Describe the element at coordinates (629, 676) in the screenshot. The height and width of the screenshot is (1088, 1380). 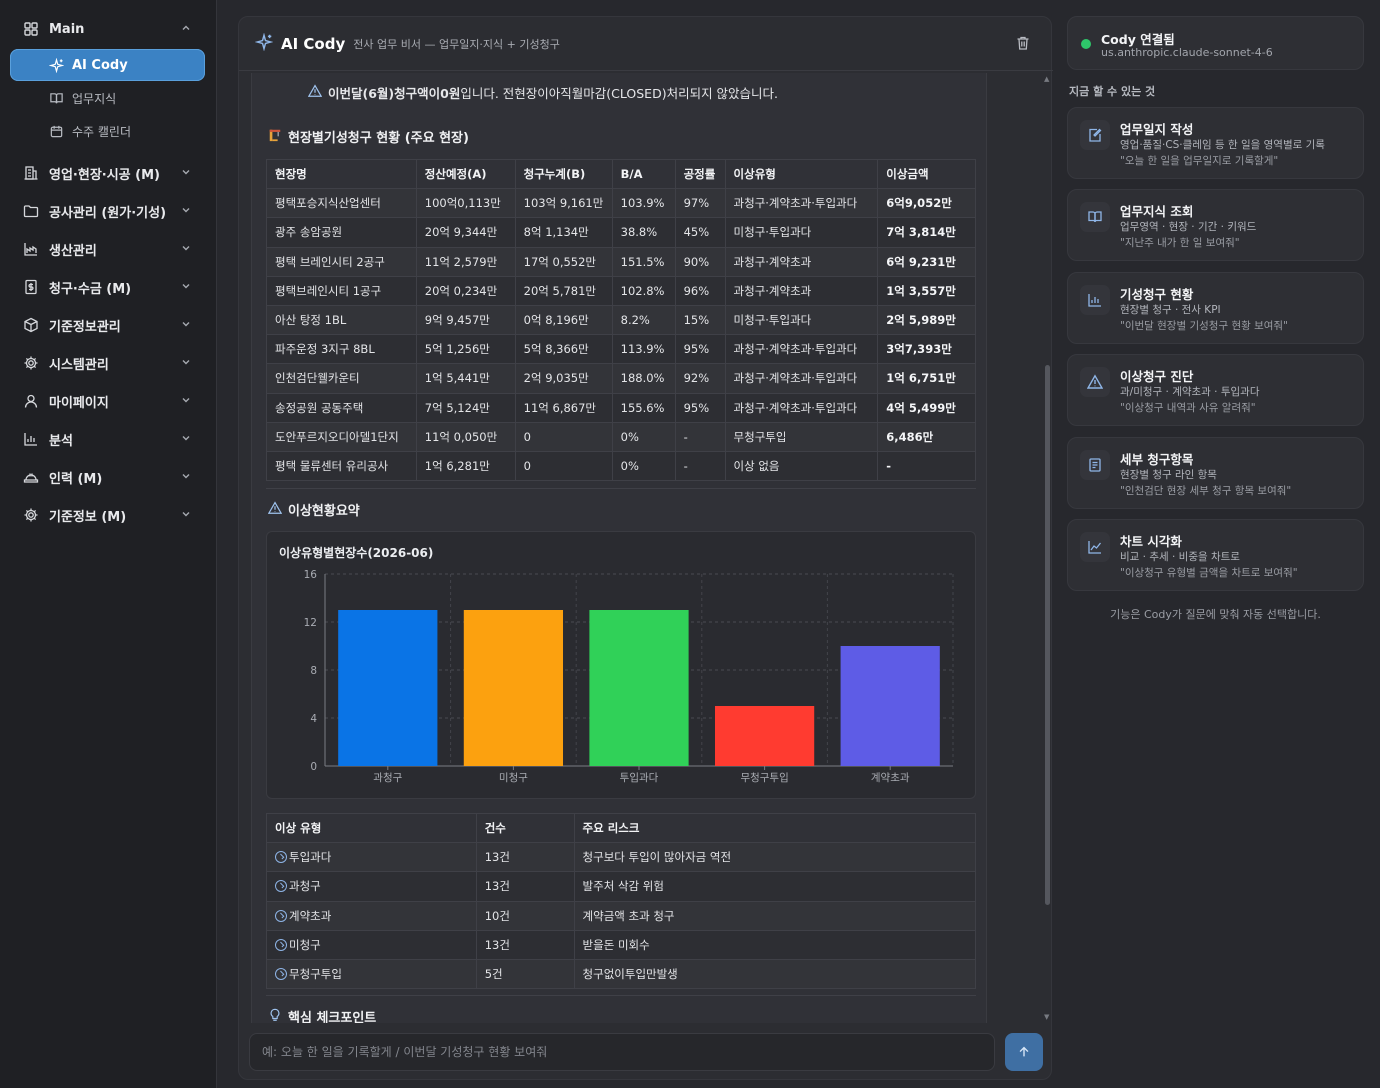
I see `chart-canvas: 0 4 8 12 16 과청구 미청구 투입과다 무청구투입 계약초과` at that location.